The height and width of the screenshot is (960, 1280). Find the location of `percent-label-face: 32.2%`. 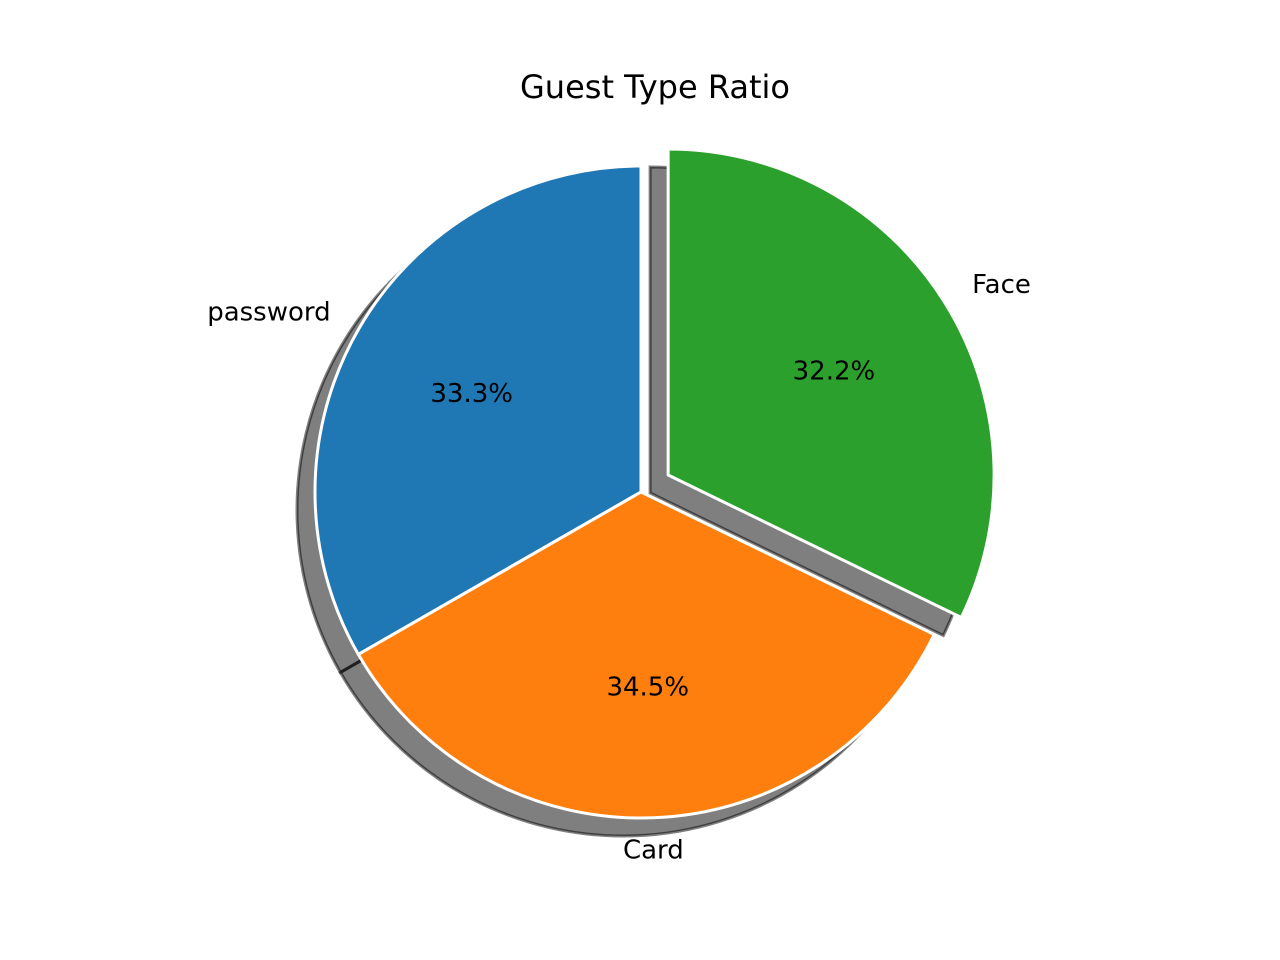

percent-label-face: 32.2% is located at coordinates (834, 371).